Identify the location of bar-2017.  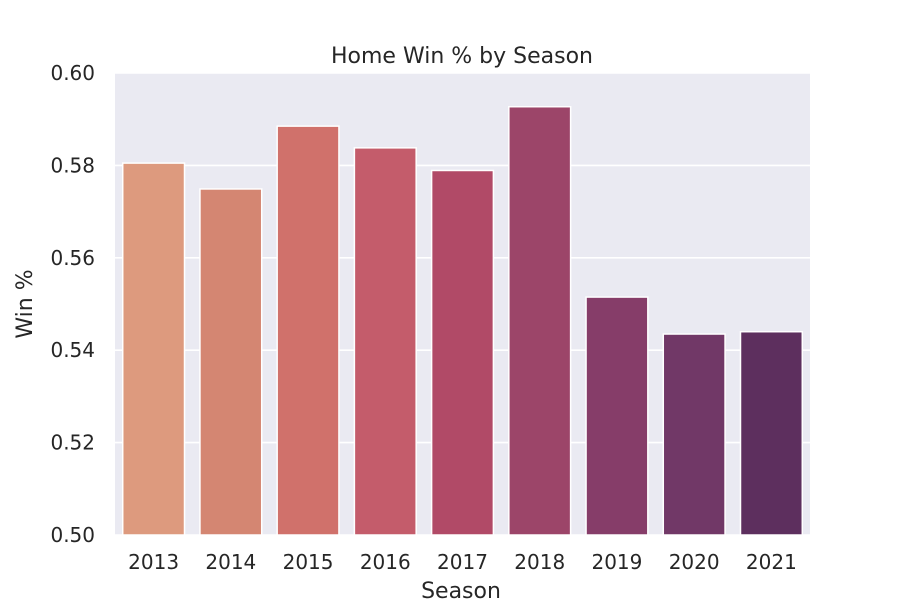
(462, 352).